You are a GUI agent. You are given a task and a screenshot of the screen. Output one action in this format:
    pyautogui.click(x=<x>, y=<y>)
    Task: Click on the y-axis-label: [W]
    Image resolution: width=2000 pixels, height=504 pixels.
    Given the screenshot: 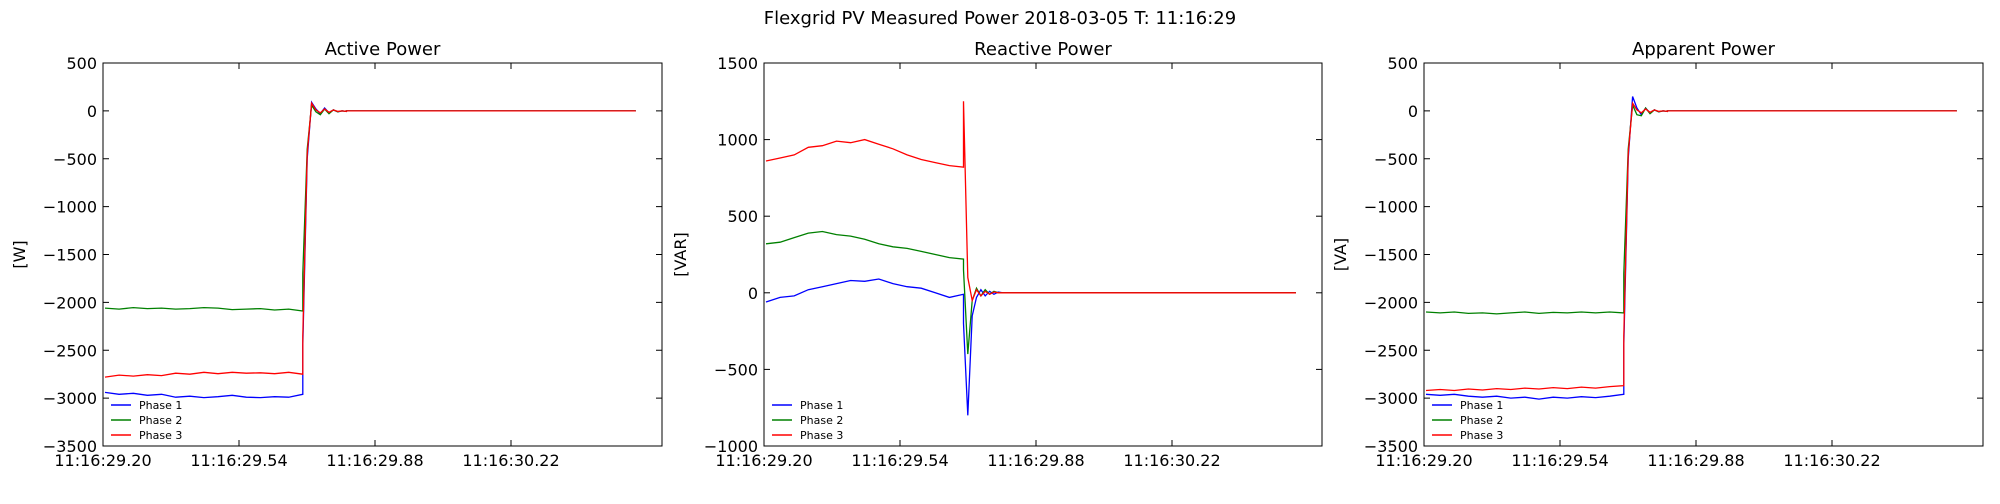 What is the action you would take?
    pyautogui.click(x=19, y=254)
    